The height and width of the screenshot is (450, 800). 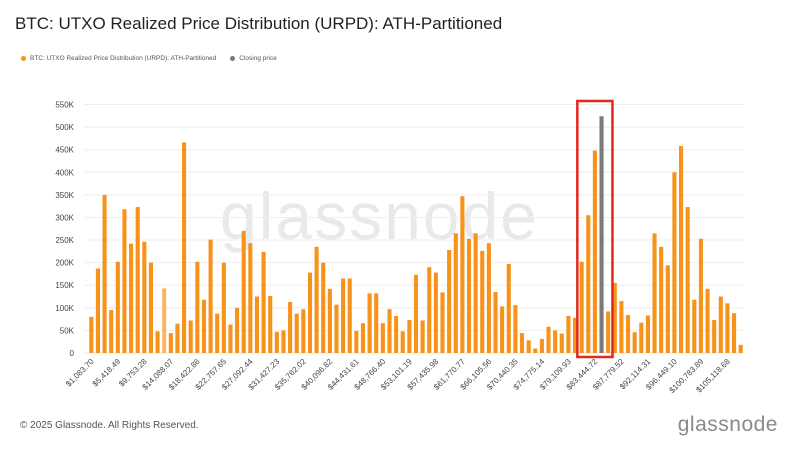 What do you see at coordinates (253, 58) in the screenshot?
I see `legend-item-closing: Closing price` at bounding box center [253, 58].